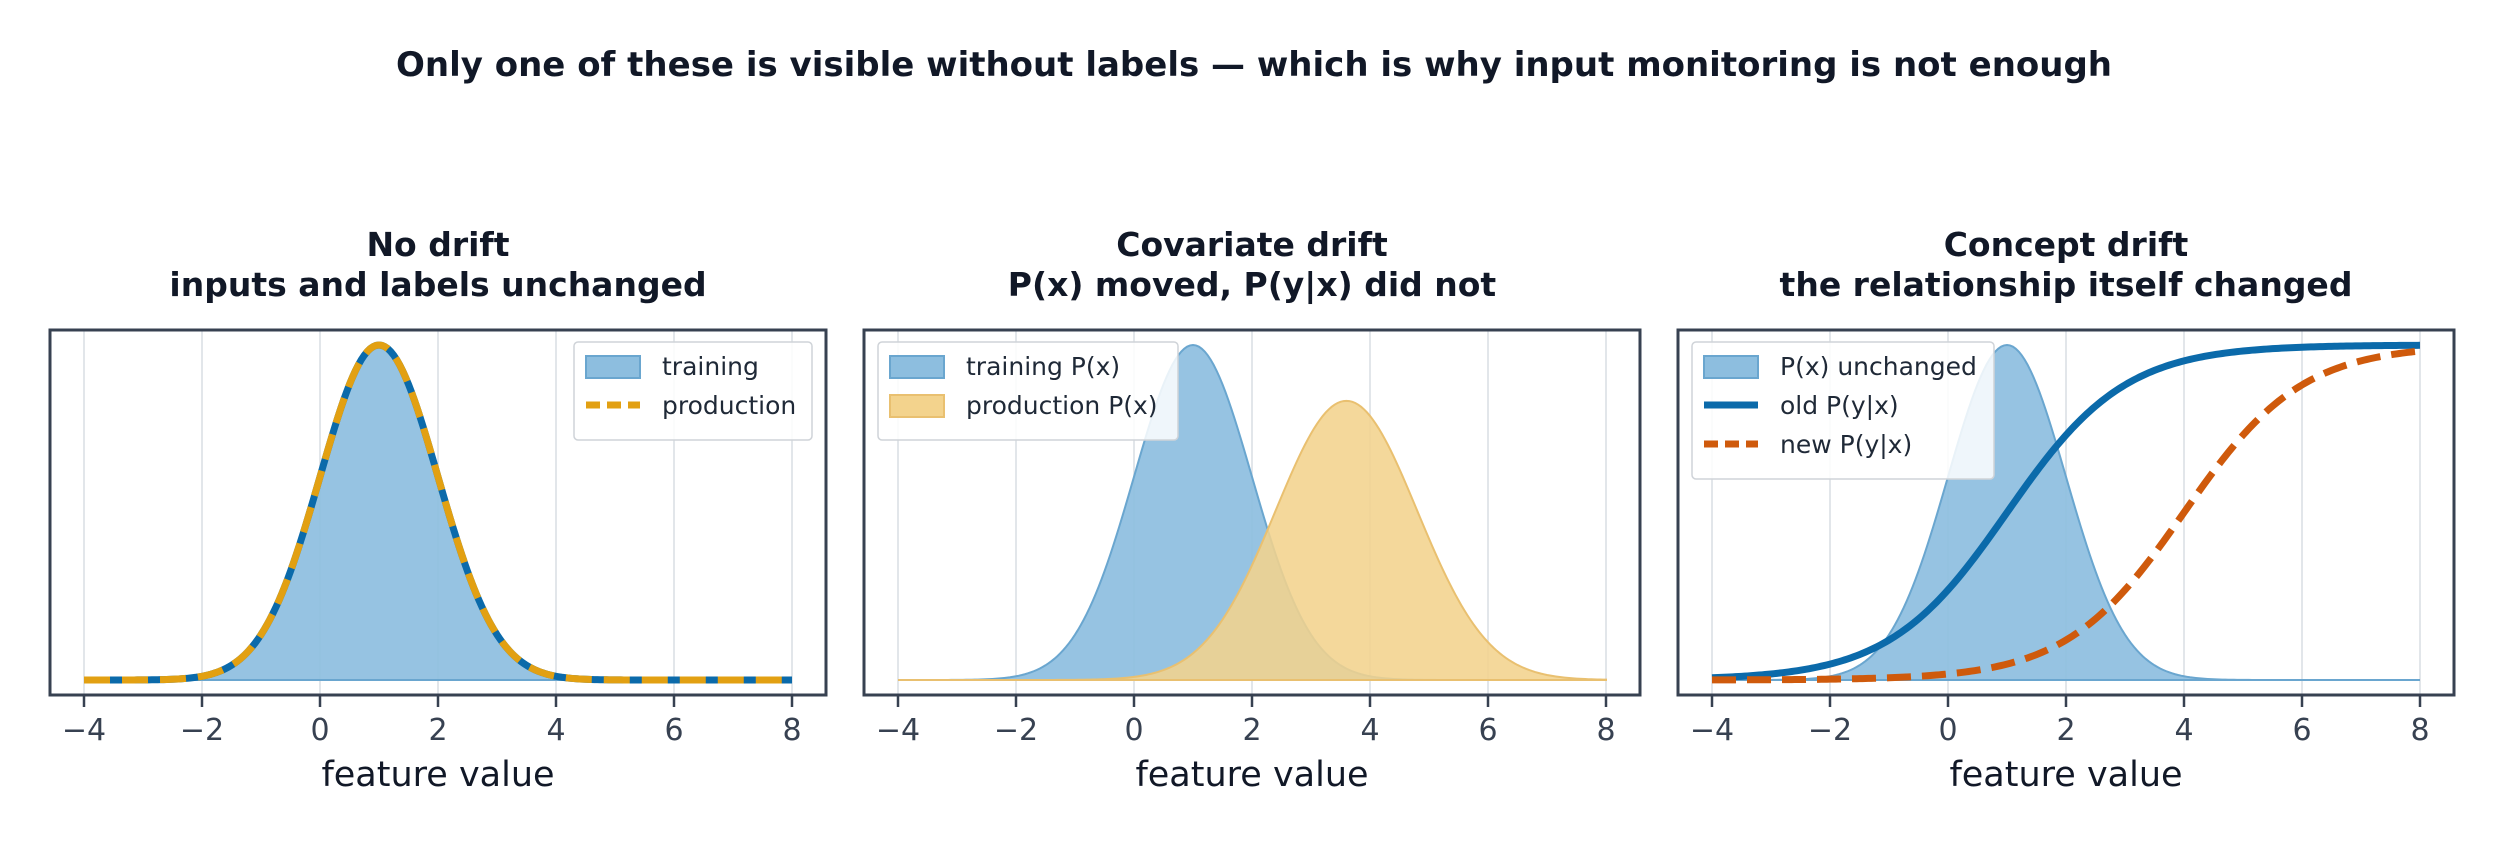  Describe the element at coordinates (1043, 366) in the screenshot. I see `legend-label: training P(x)` at that location.